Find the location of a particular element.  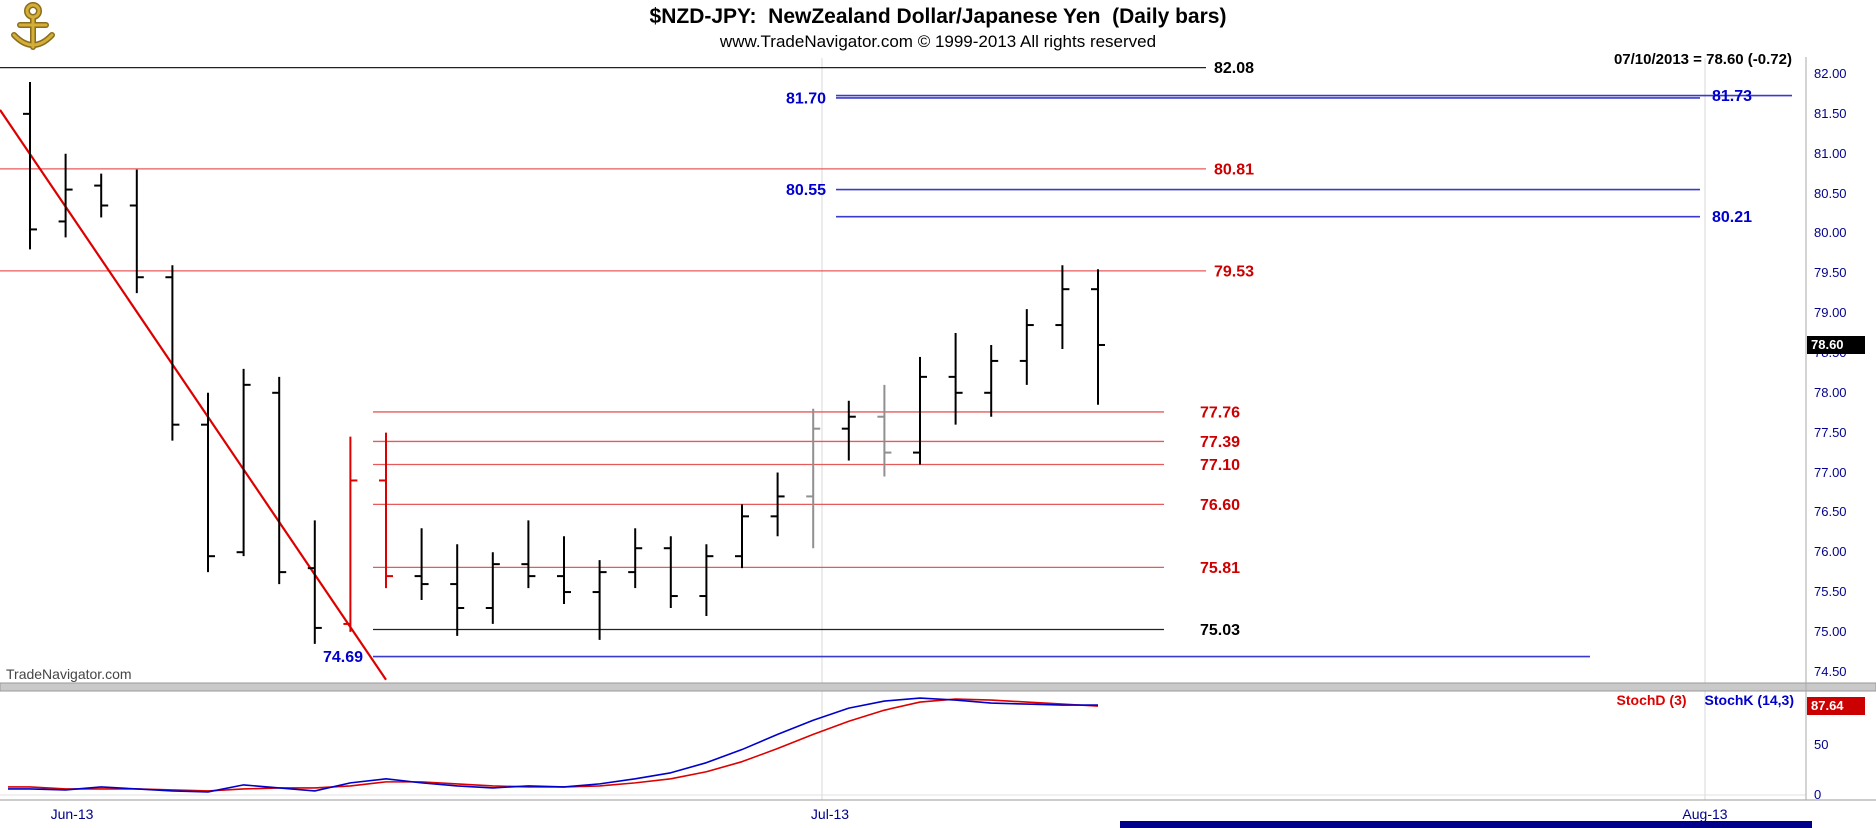

panel-divider is located at coordinates (938, 687).